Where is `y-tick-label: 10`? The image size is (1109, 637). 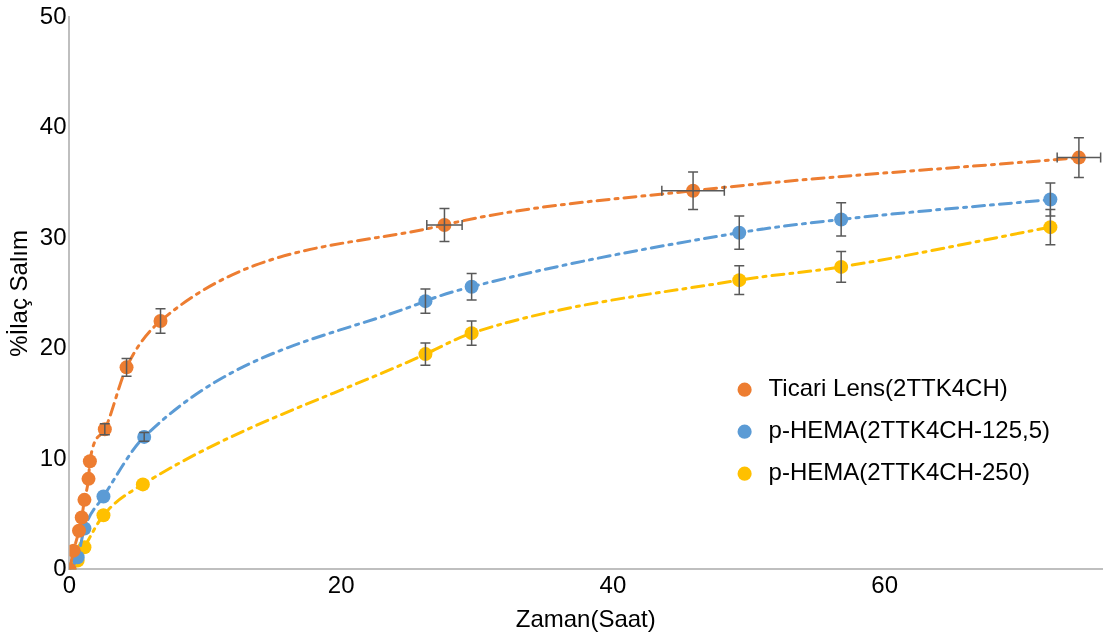 y-tick-label: 10 is located at coordinates (53, 457).